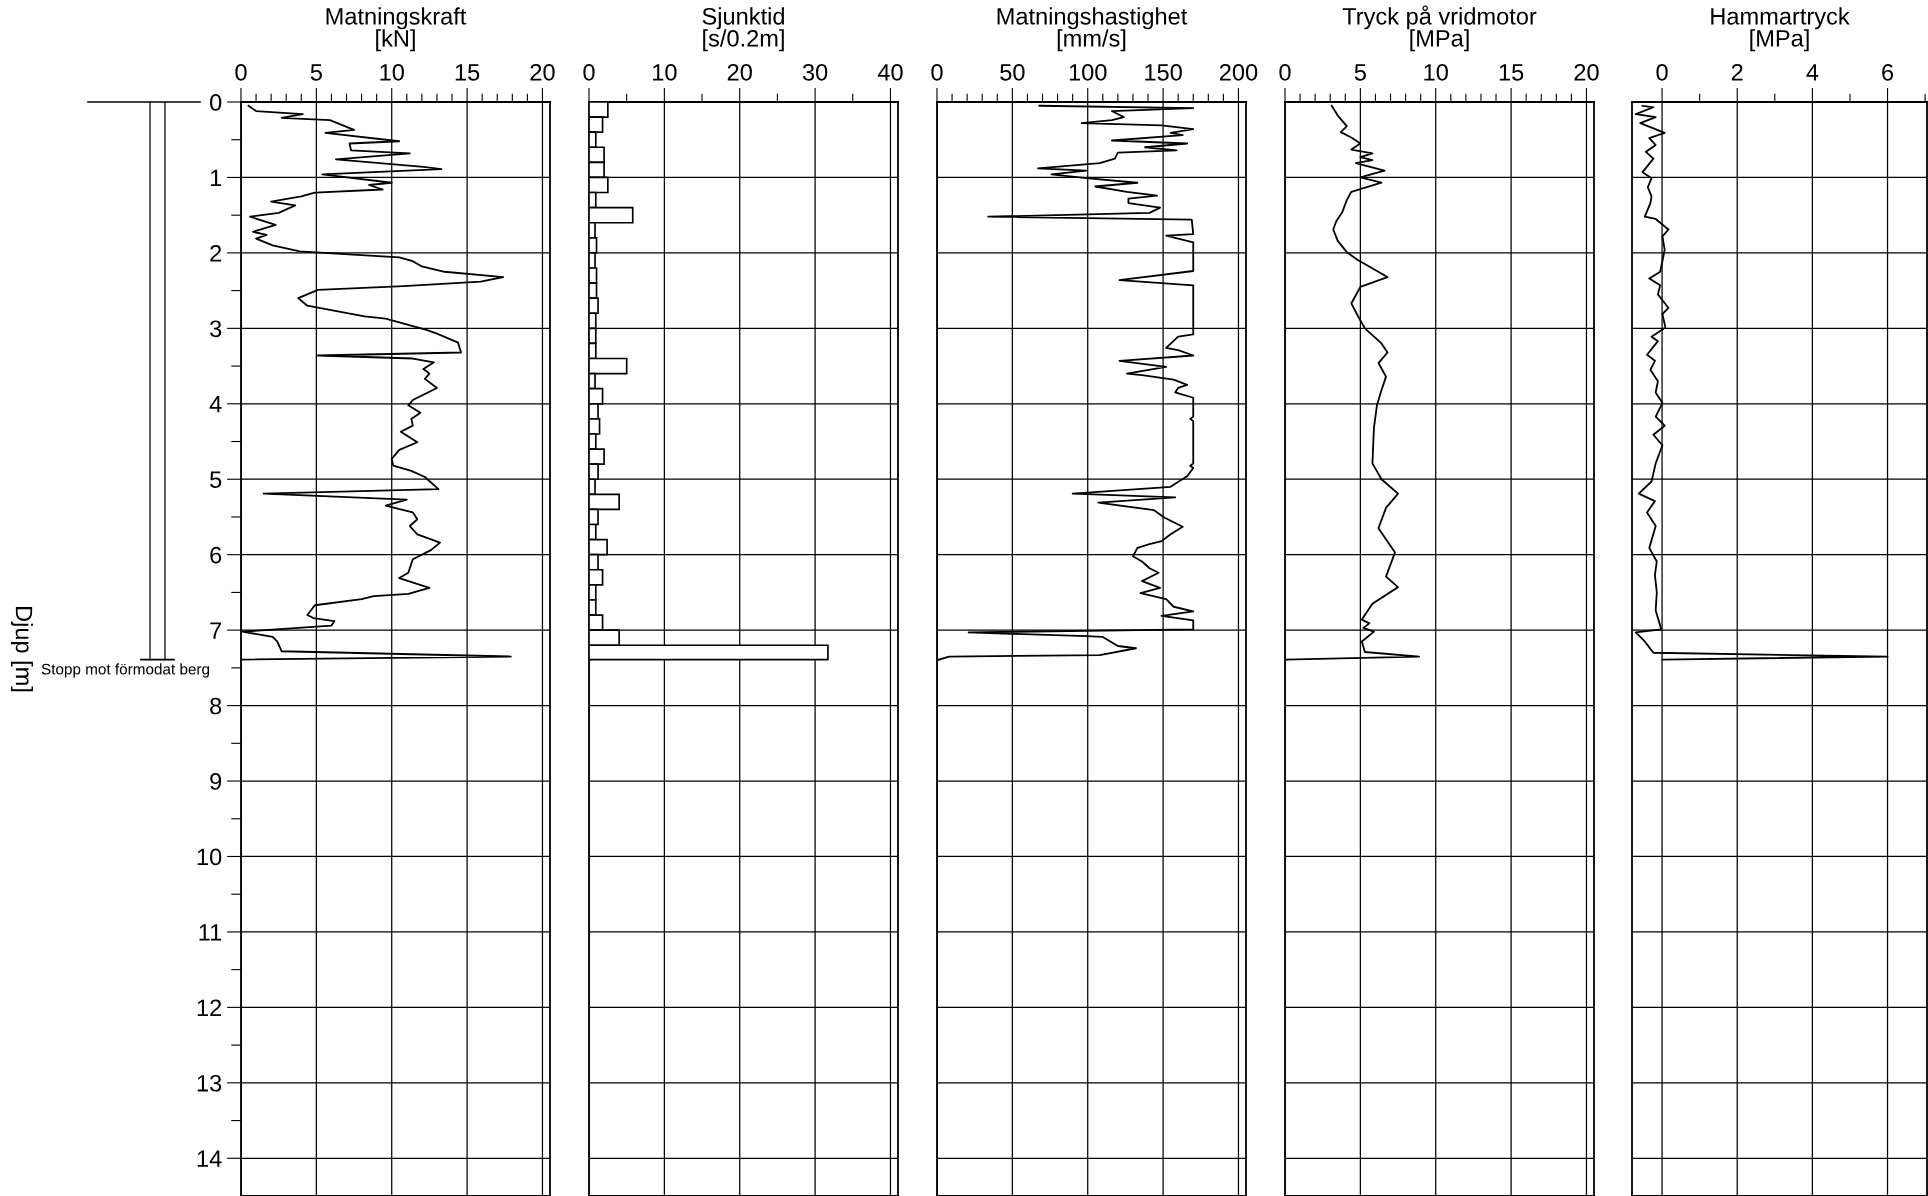  I want to click on y-tick-label: 7, so click(216, 630).